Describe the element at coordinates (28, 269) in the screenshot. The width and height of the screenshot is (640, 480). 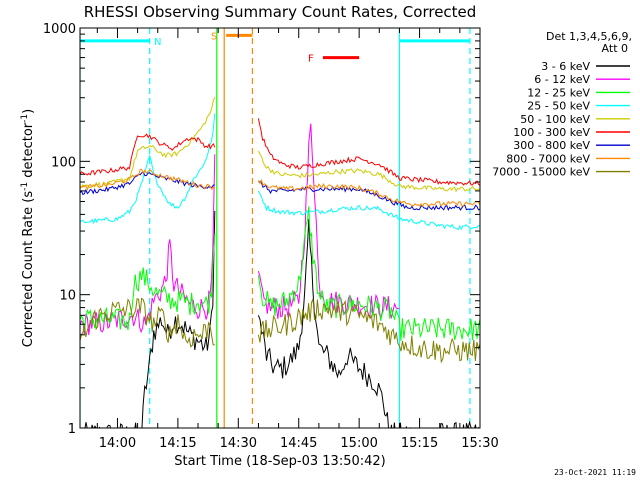
I see `y-axis-label-main: Corrected Count Rate (s` at that location.